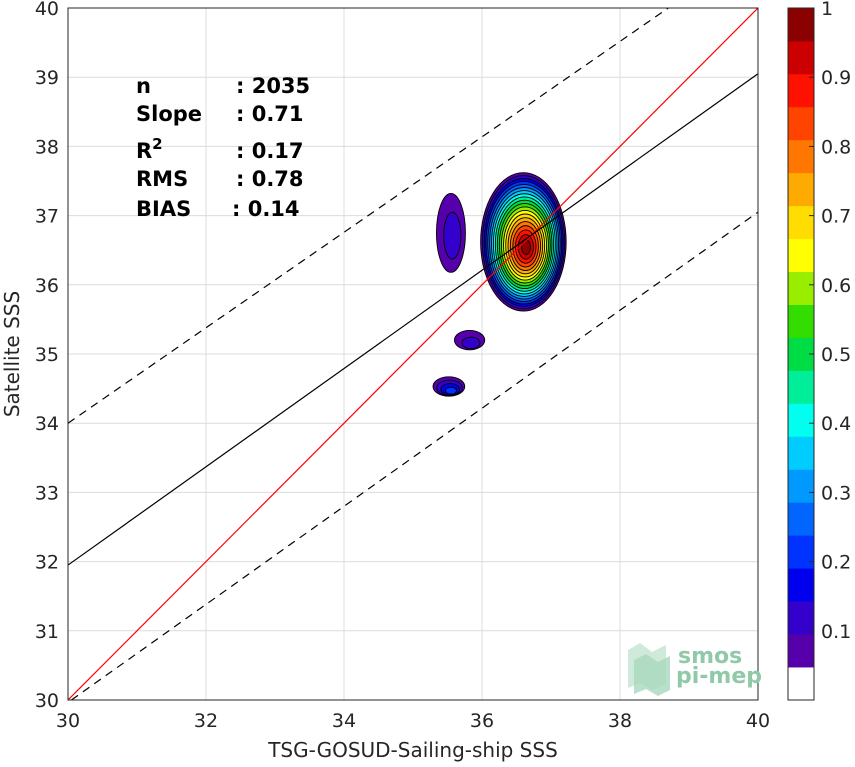  I want to click on x-tick-labels: 30 32 34 36 38 40, so click(413, 721).